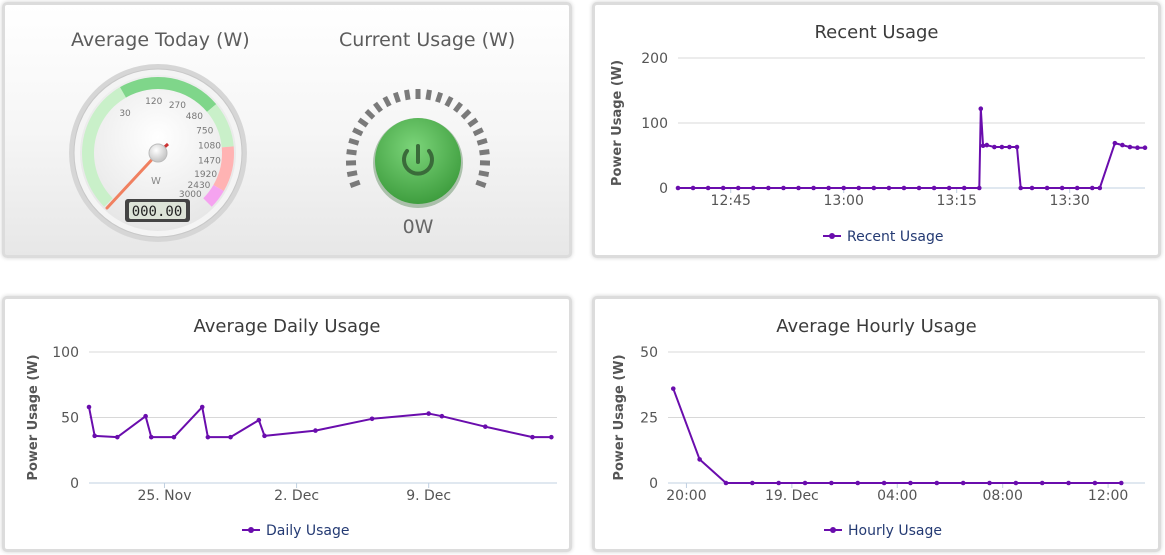 This screenshot has width=1165, height=555. Describe the element at coordinates (654, 59) in the screenshot. I see `y-tick-label: 200` at that location.